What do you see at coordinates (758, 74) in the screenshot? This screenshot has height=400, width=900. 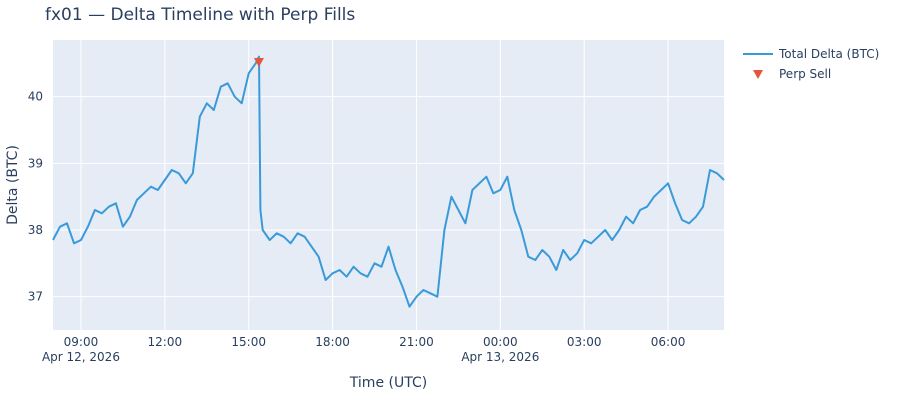 I see `legend-marker-swatch` at bounding box center [758, 74].